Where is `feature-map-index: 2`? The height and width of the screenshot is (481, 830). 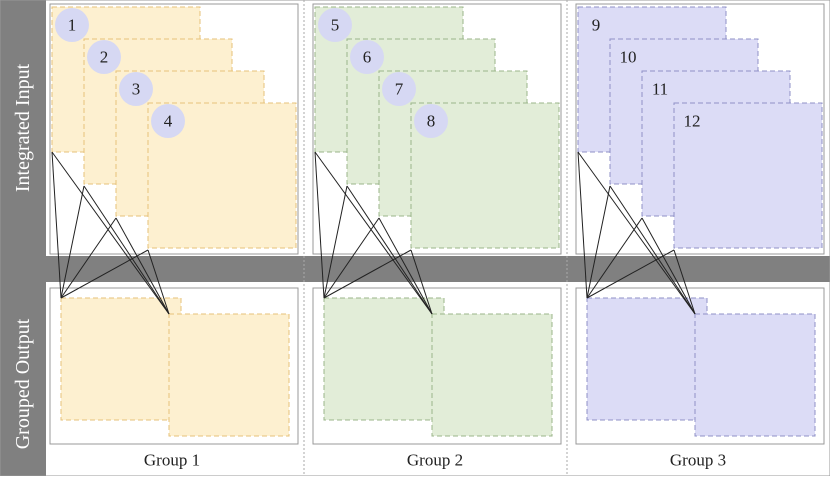 feature-map-index: 2 is located at coordinates (104, 57).